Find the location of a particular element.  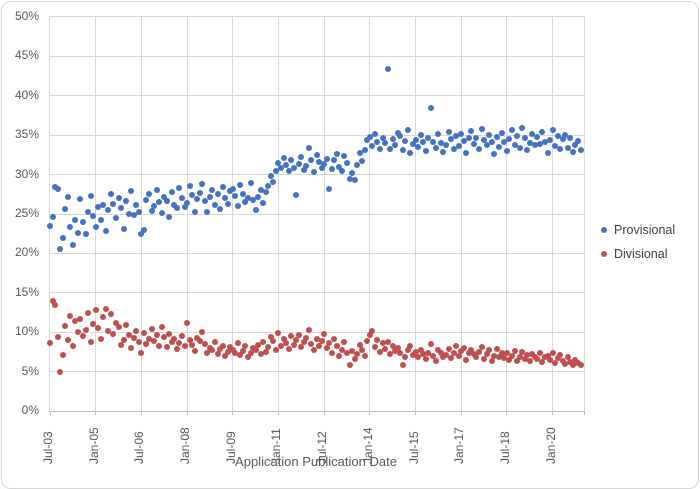

divisional-legend-marker-icon is located at coordinates (604, 254).